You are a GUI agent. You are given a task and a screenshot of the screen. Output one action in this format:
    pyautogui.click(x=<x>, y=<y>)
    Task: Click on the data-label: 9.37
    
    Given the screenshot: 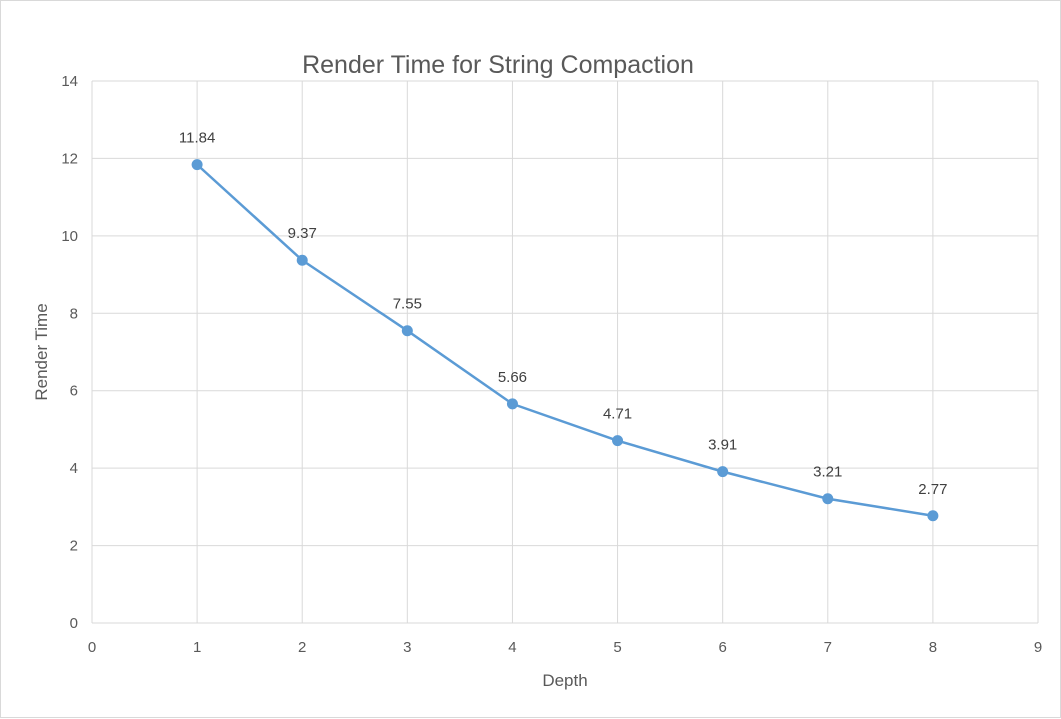 What is the action you would take?
    pyautogui.click(x=302, y=233)
    